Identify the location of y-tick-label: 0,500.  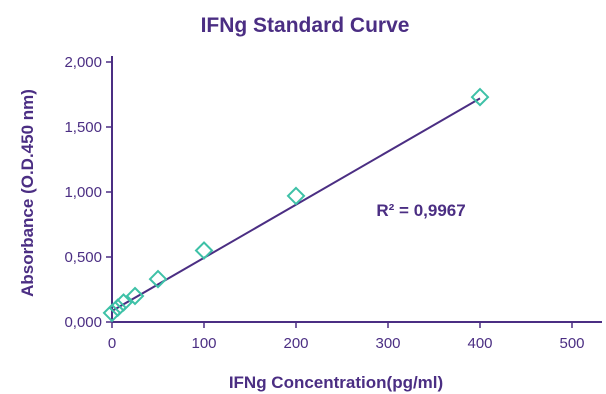
(83, 257).